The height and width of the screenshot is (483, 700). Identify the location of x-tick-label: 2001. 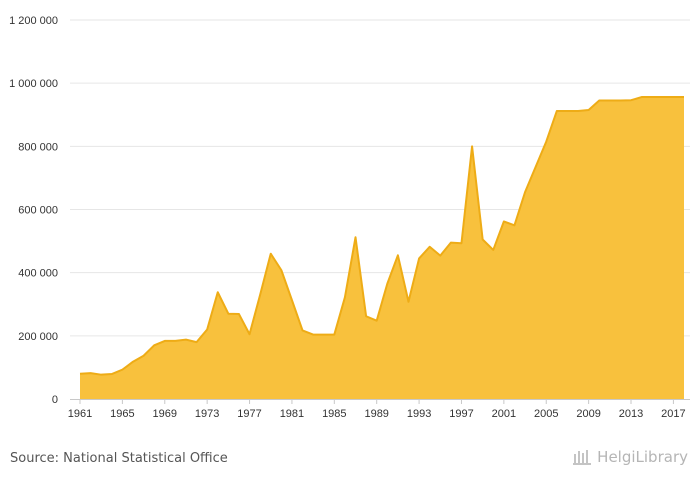
(504, 414).